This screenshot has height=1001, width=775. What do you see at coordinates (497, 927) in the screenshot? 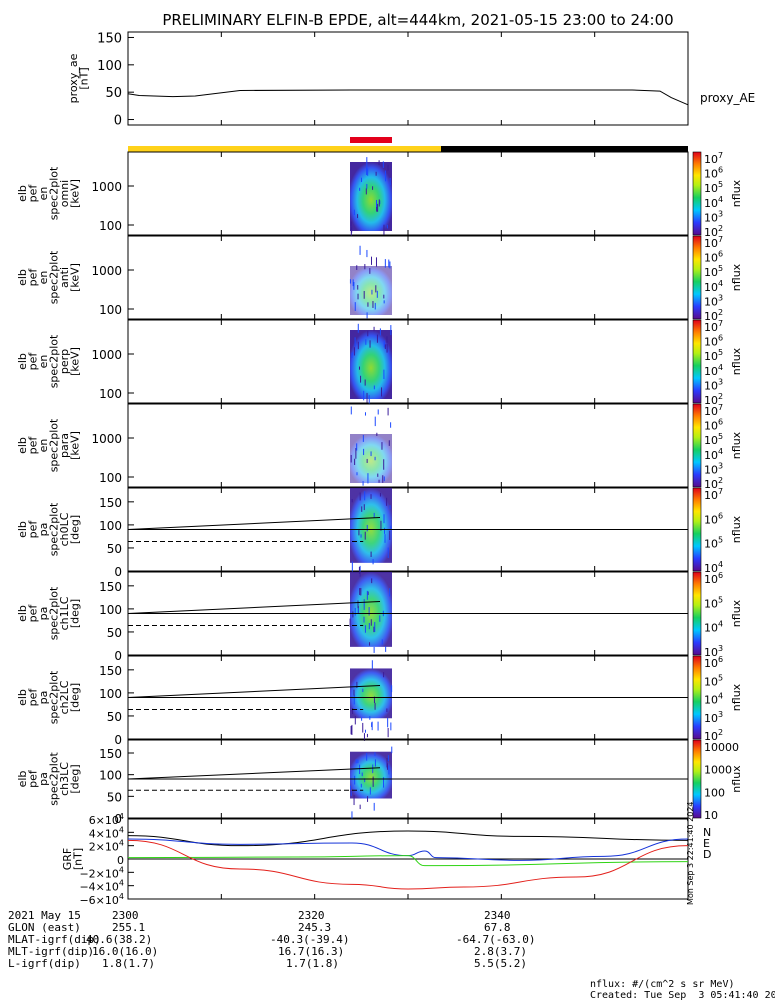
I see `footer-glon-3: 67.8` at bounding box center [497, 927].